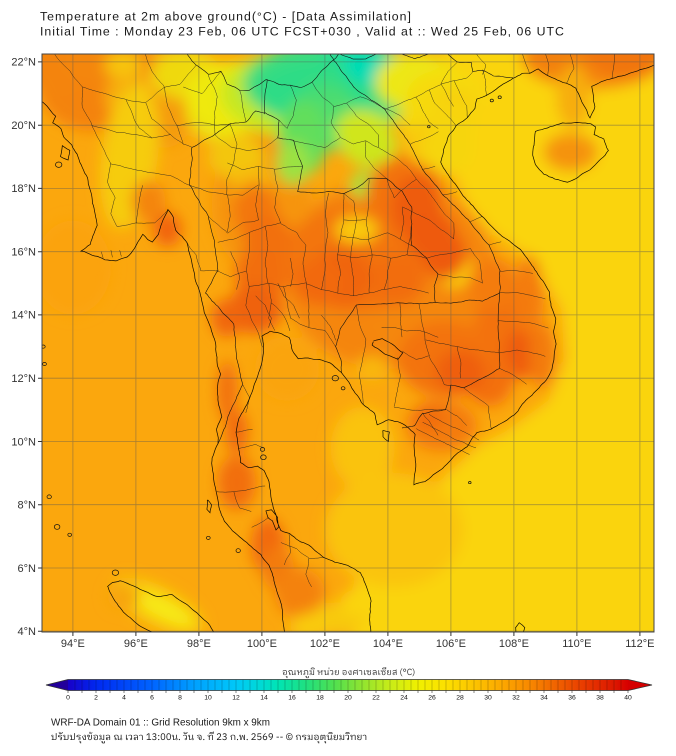 The height and width of the screenshot is (756, 676). What do you see at coordinates (136, 644) in the screenshot?
I see `svg-text: 96°E` at bounding box center [136, 644].